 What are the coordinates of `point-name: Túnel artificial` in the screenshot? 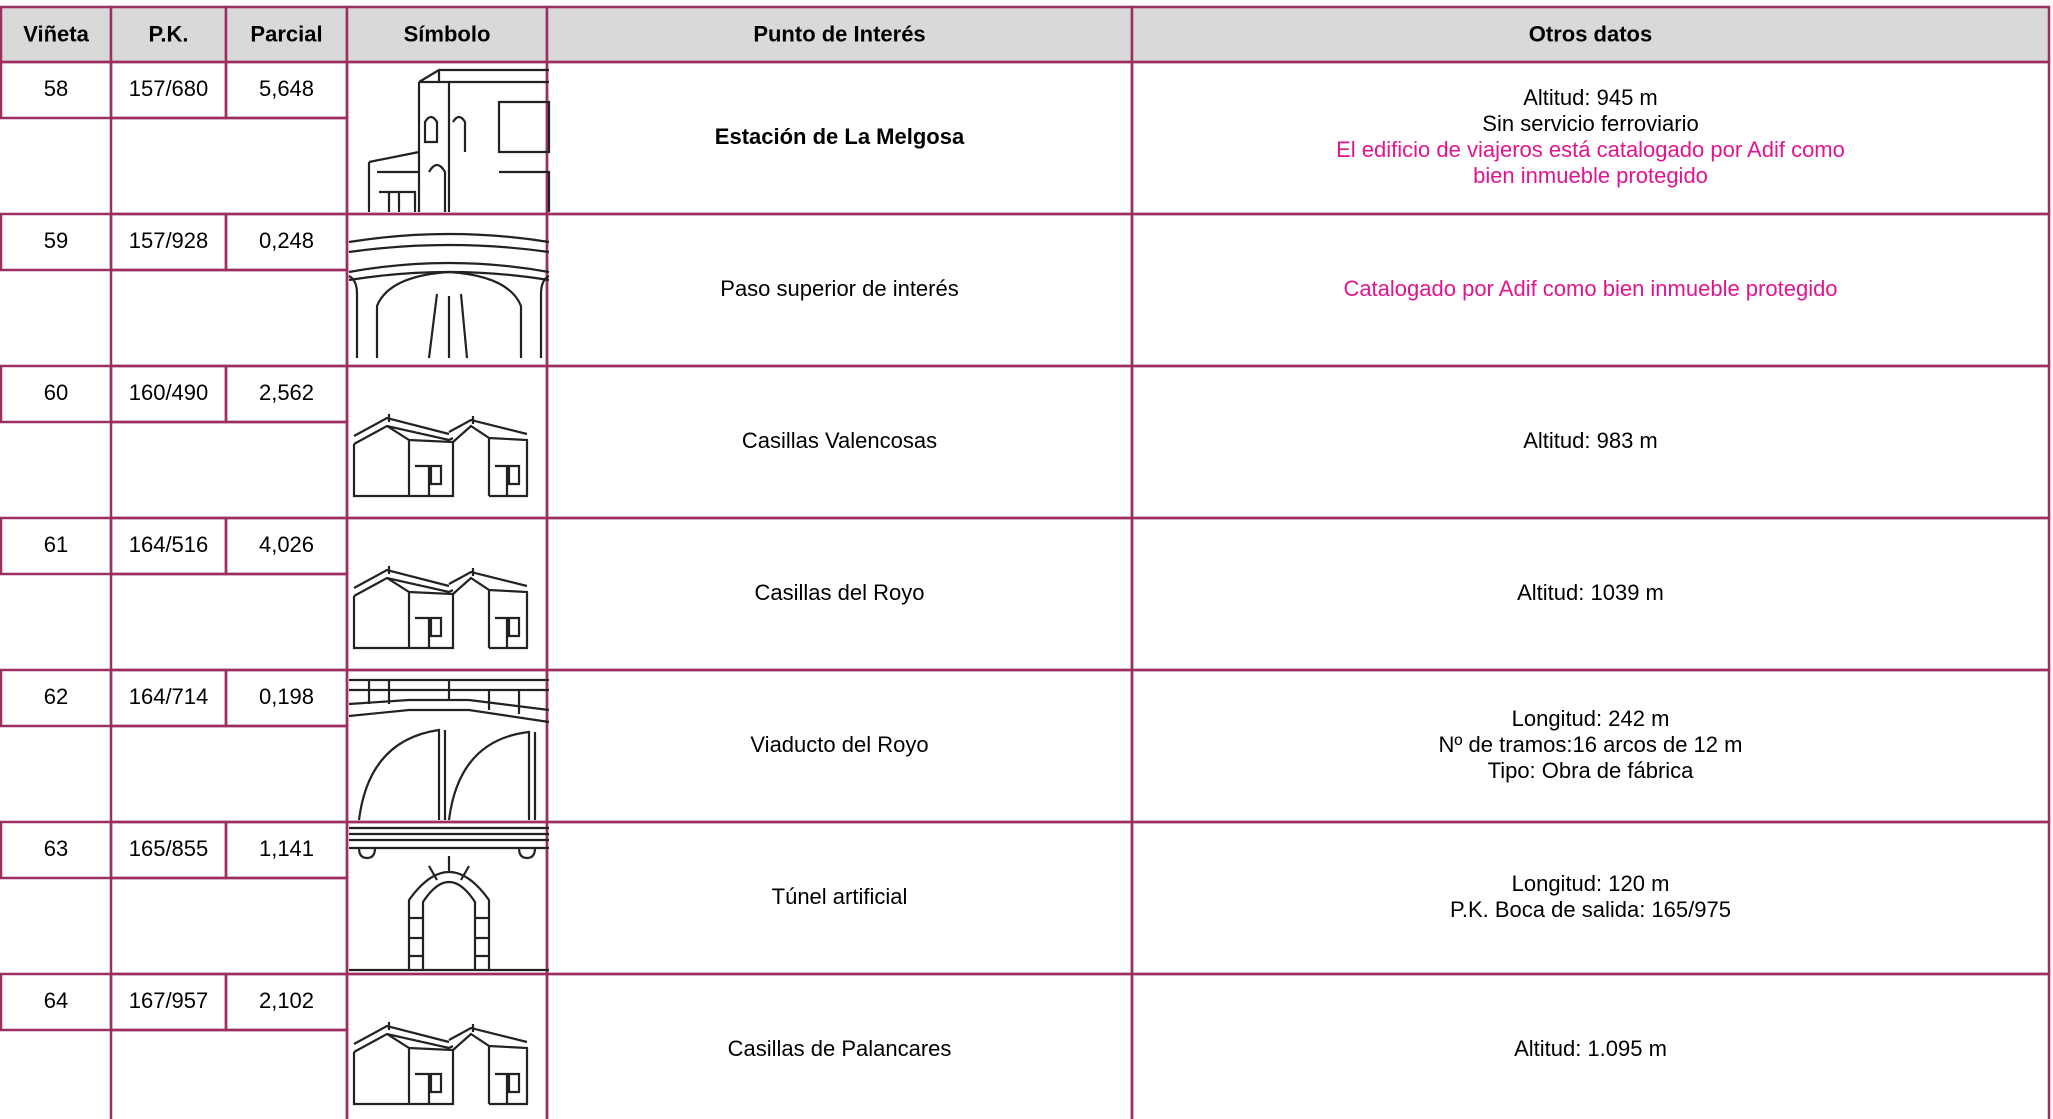 It's located at (840, 896).